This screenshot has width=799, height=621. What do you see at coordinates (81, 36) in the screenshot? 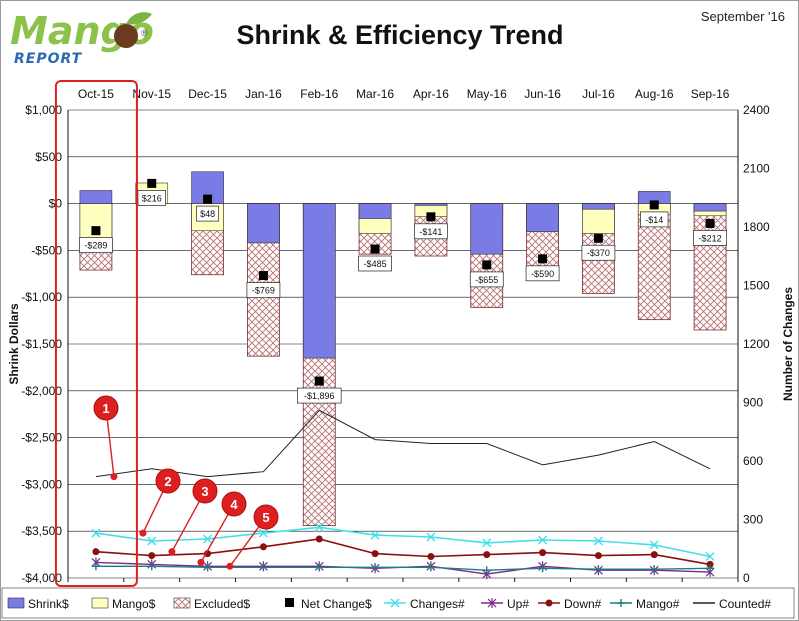
I see `mango-report-logo: Mango ® REPORT` at bounding box center [81, 36].